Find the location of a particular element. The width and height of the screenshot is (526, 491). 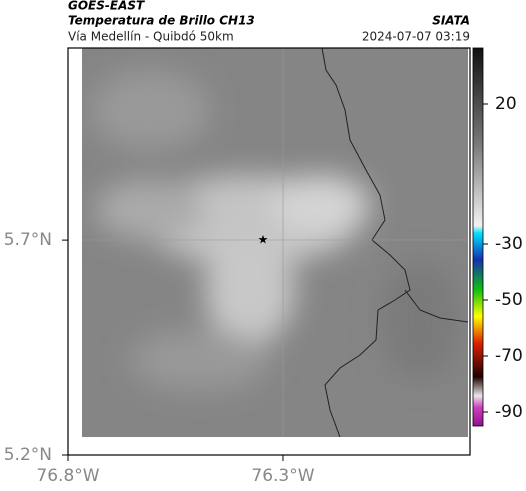

lat-label: 5.2°N is located at coordinates (28, 455).